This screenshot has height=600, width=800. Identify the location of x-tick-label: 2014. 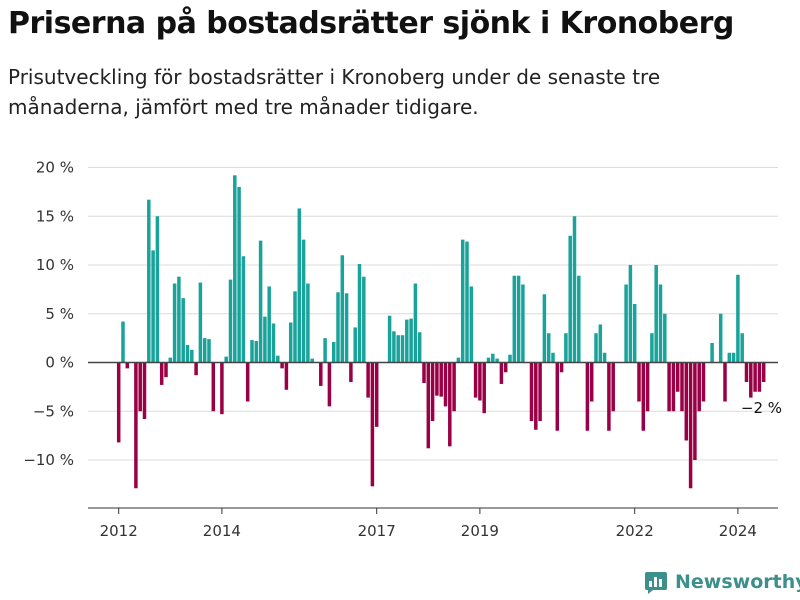
(222, 531).